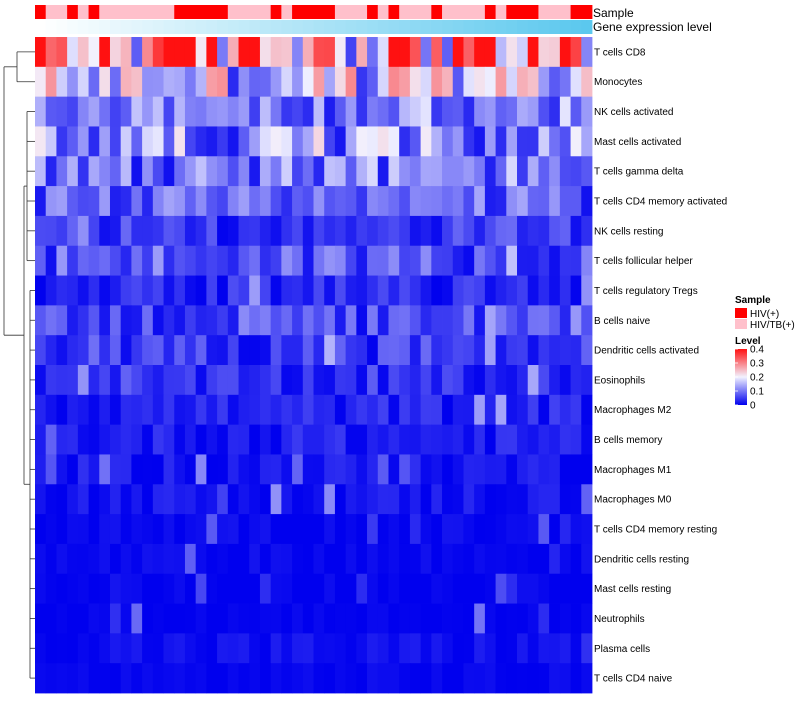 The height and width of the screenshot is (705, 800). I want to click on row-label: Mast cells activated, so click(637, 142).